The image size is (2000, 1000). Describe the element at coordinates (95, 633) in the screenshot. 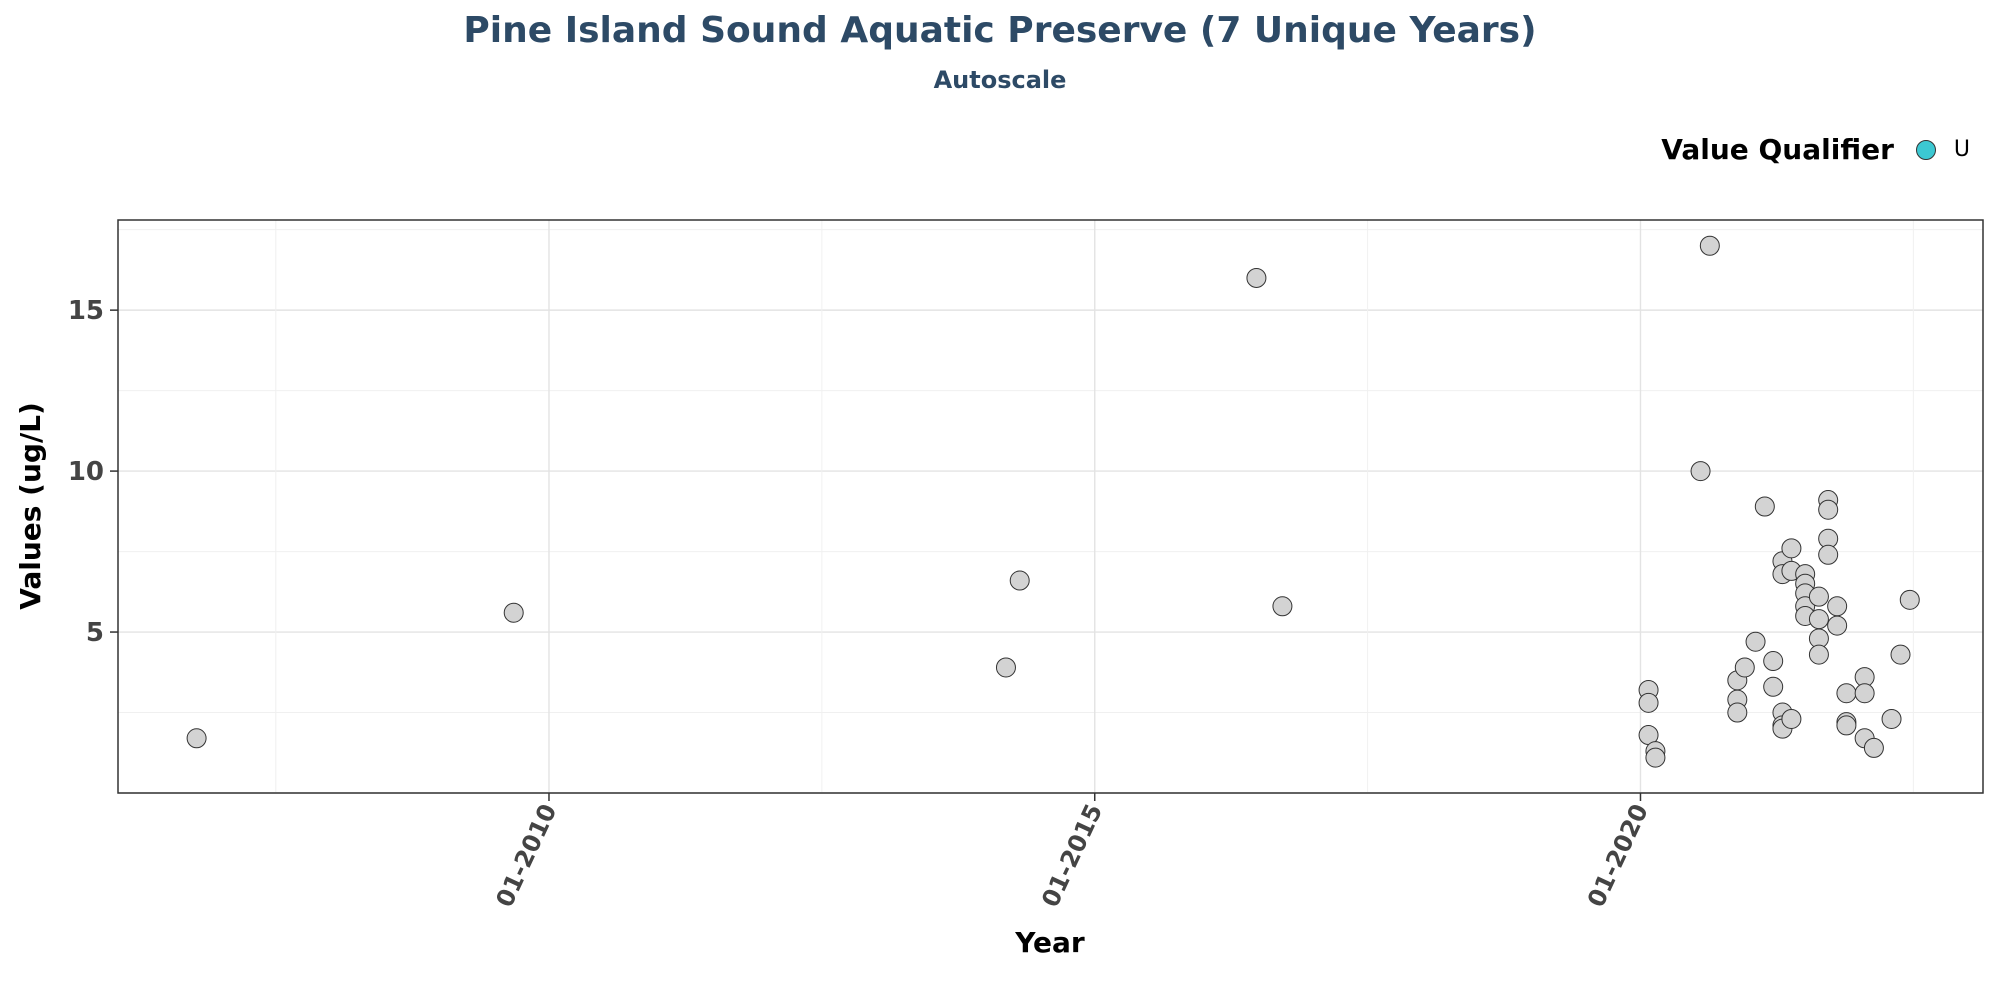

I see `y-tick-label: 5` at that location.